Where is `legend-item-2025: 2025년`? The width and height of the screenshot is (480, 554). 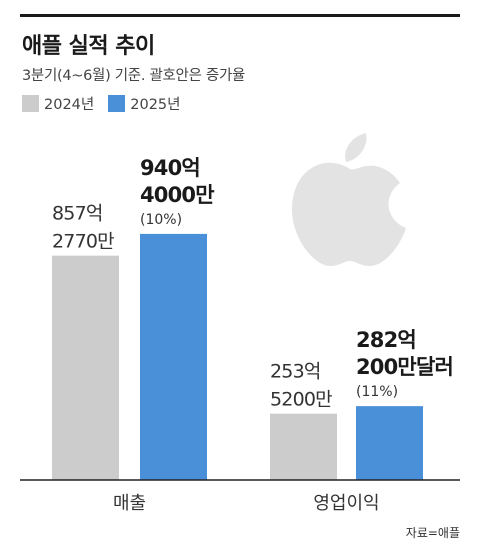
legend-item-2025: 2025년 is located at coordinates (144, 103).